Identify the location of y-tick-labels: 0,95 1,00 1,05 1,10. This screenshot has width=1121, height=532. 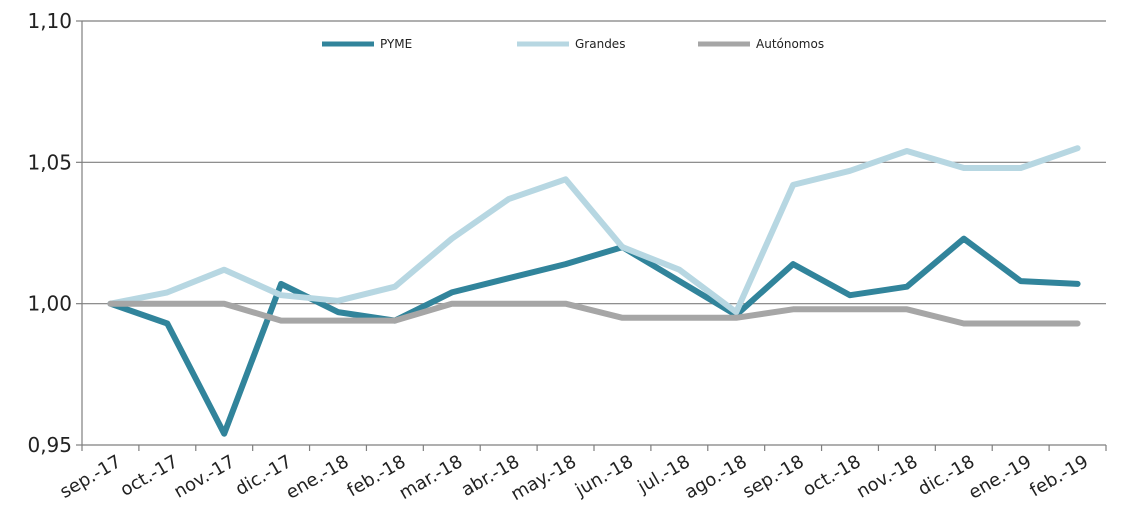
(49, 233).